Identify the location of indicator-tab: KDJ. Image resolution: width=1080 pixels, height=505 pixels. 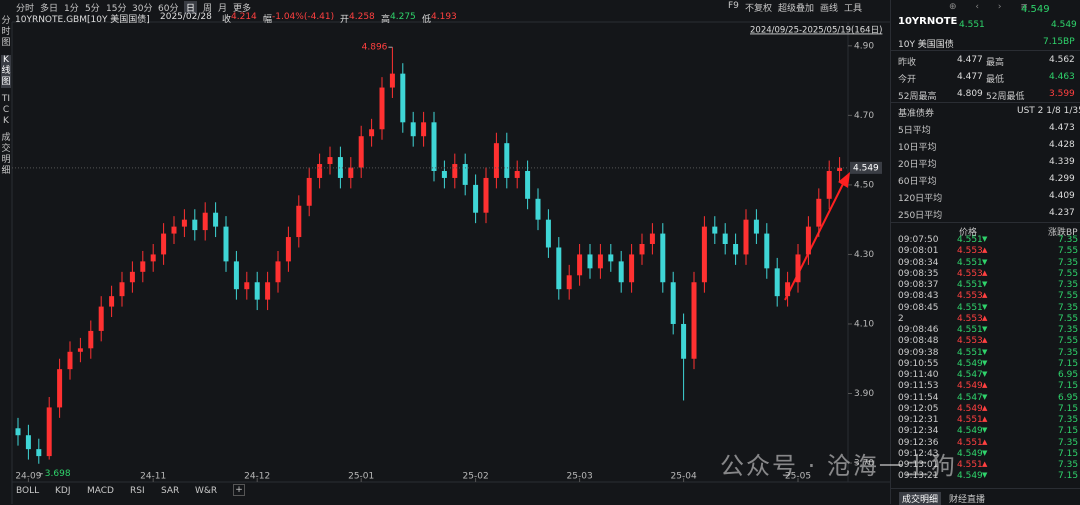
(63, 491).